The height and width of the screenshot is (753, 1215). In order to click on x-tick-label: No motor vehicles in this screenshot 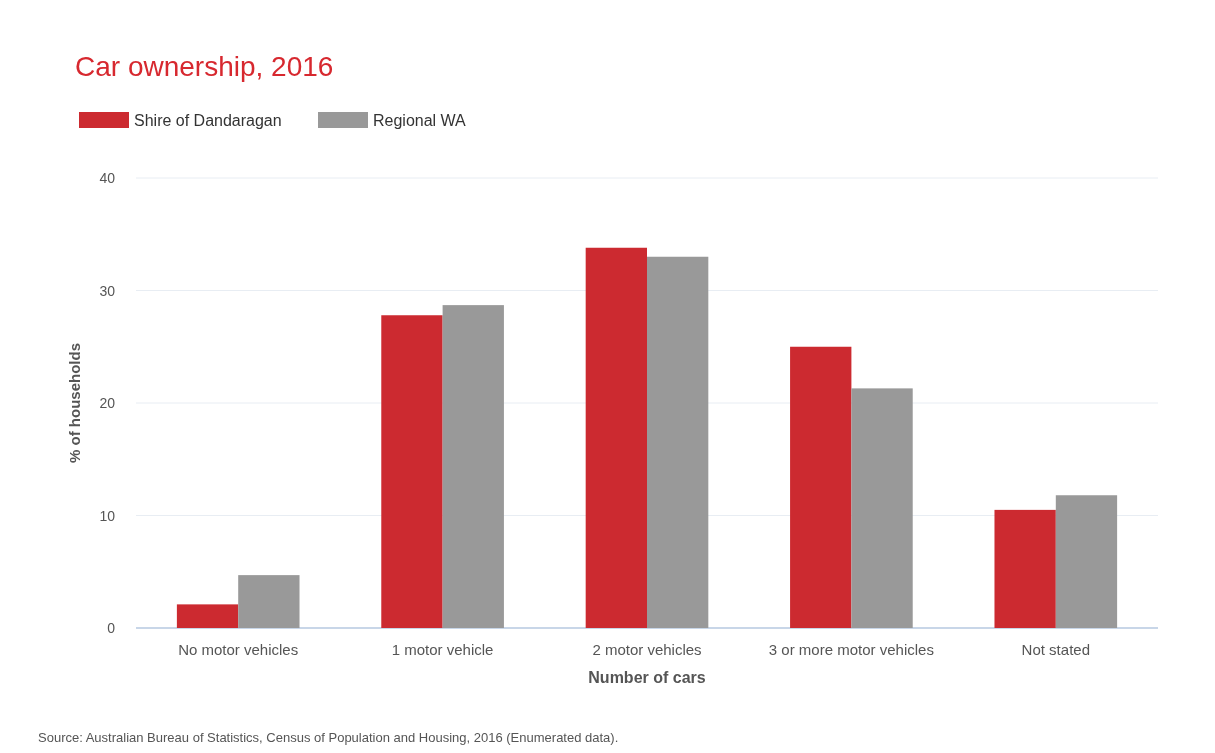, I will do `click(238, 649)`.